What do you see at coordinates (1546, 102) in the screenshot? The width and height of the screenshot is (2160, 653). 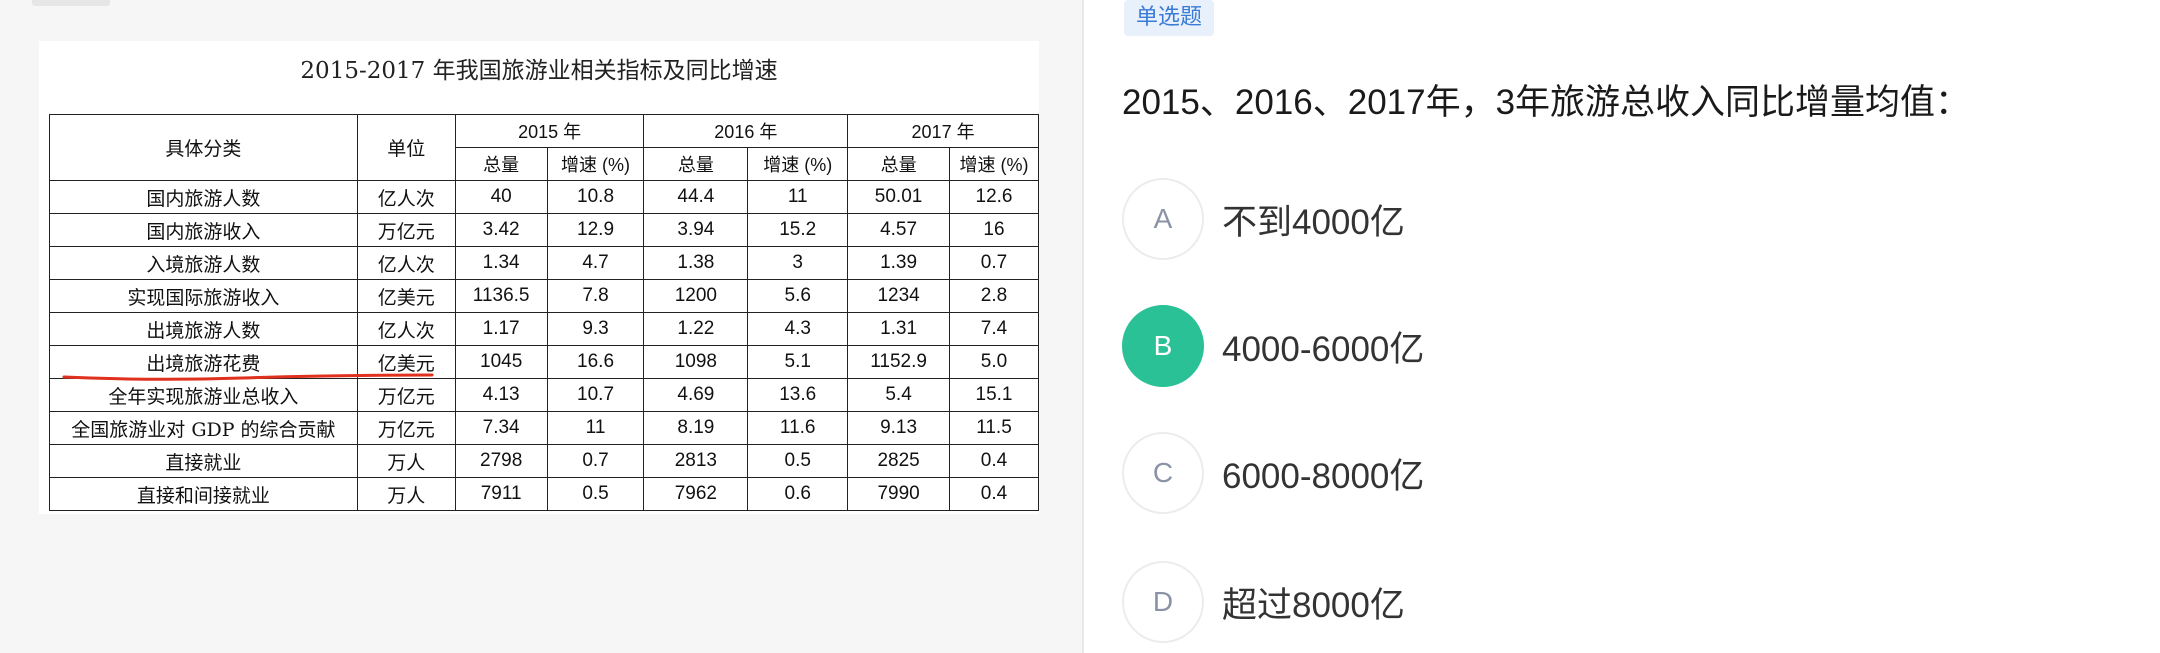 I see `question-text: 2015、2016、2017年，3年旅游总收入同比增量均值：` at bounding box center [1546, 102].